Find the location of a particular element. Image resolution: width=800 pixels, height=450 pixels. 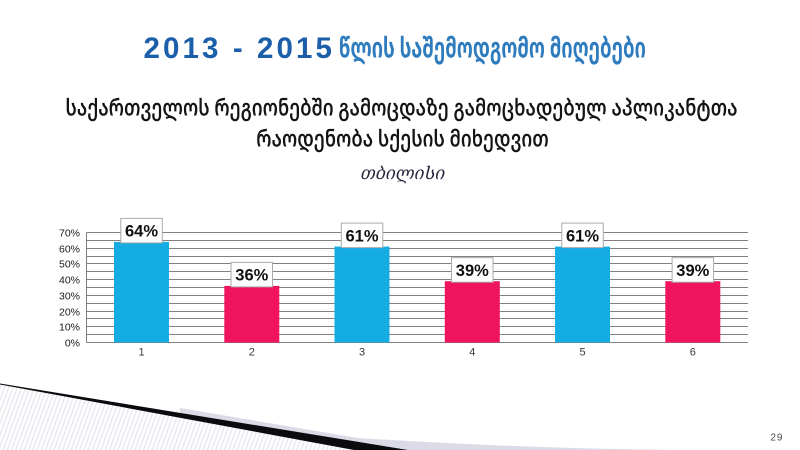

svg-text: 20% is located at coordinates (69, 312).